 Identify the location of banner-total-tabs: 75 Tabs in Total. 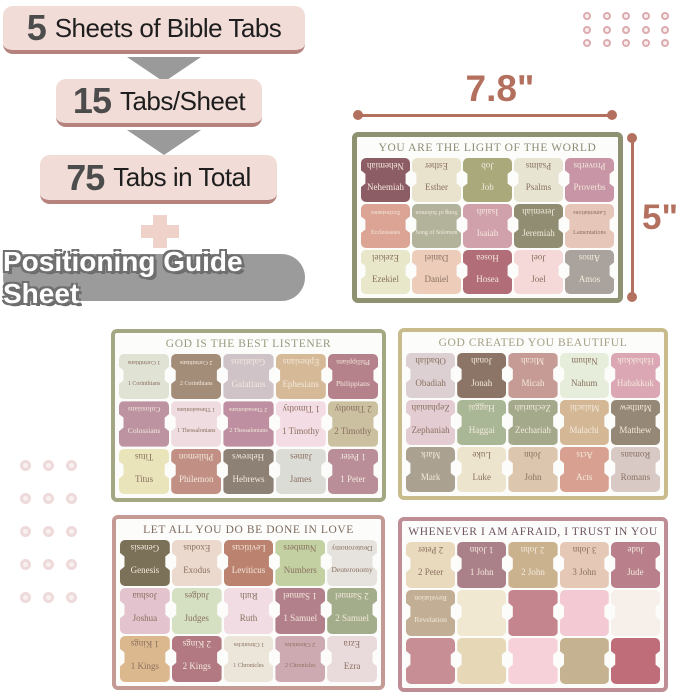
(158, 179).